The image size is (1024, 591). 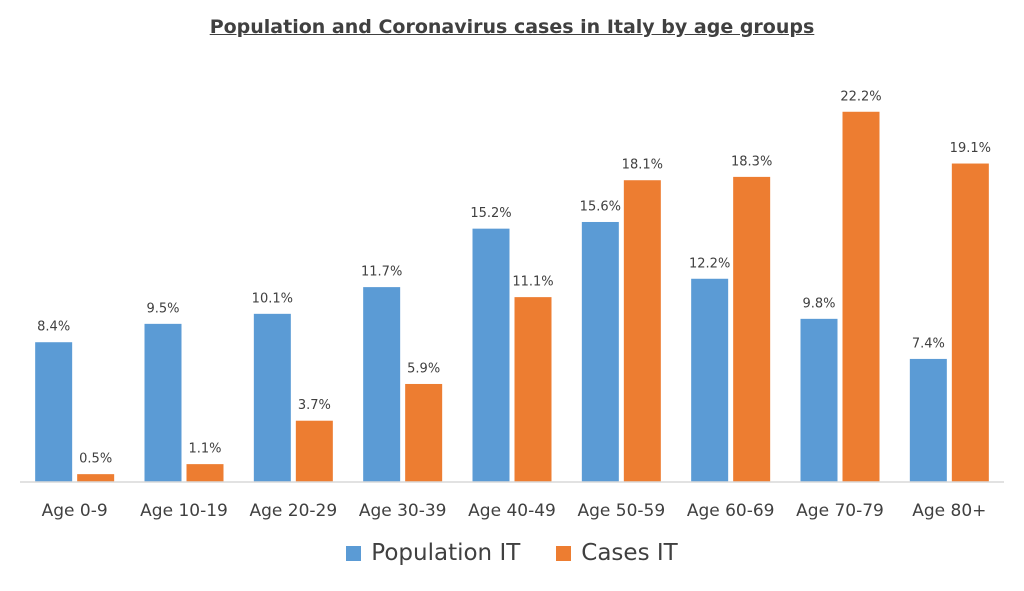 I want to click on legend-label-cases: Cases IT, so click(x=629, y=553).